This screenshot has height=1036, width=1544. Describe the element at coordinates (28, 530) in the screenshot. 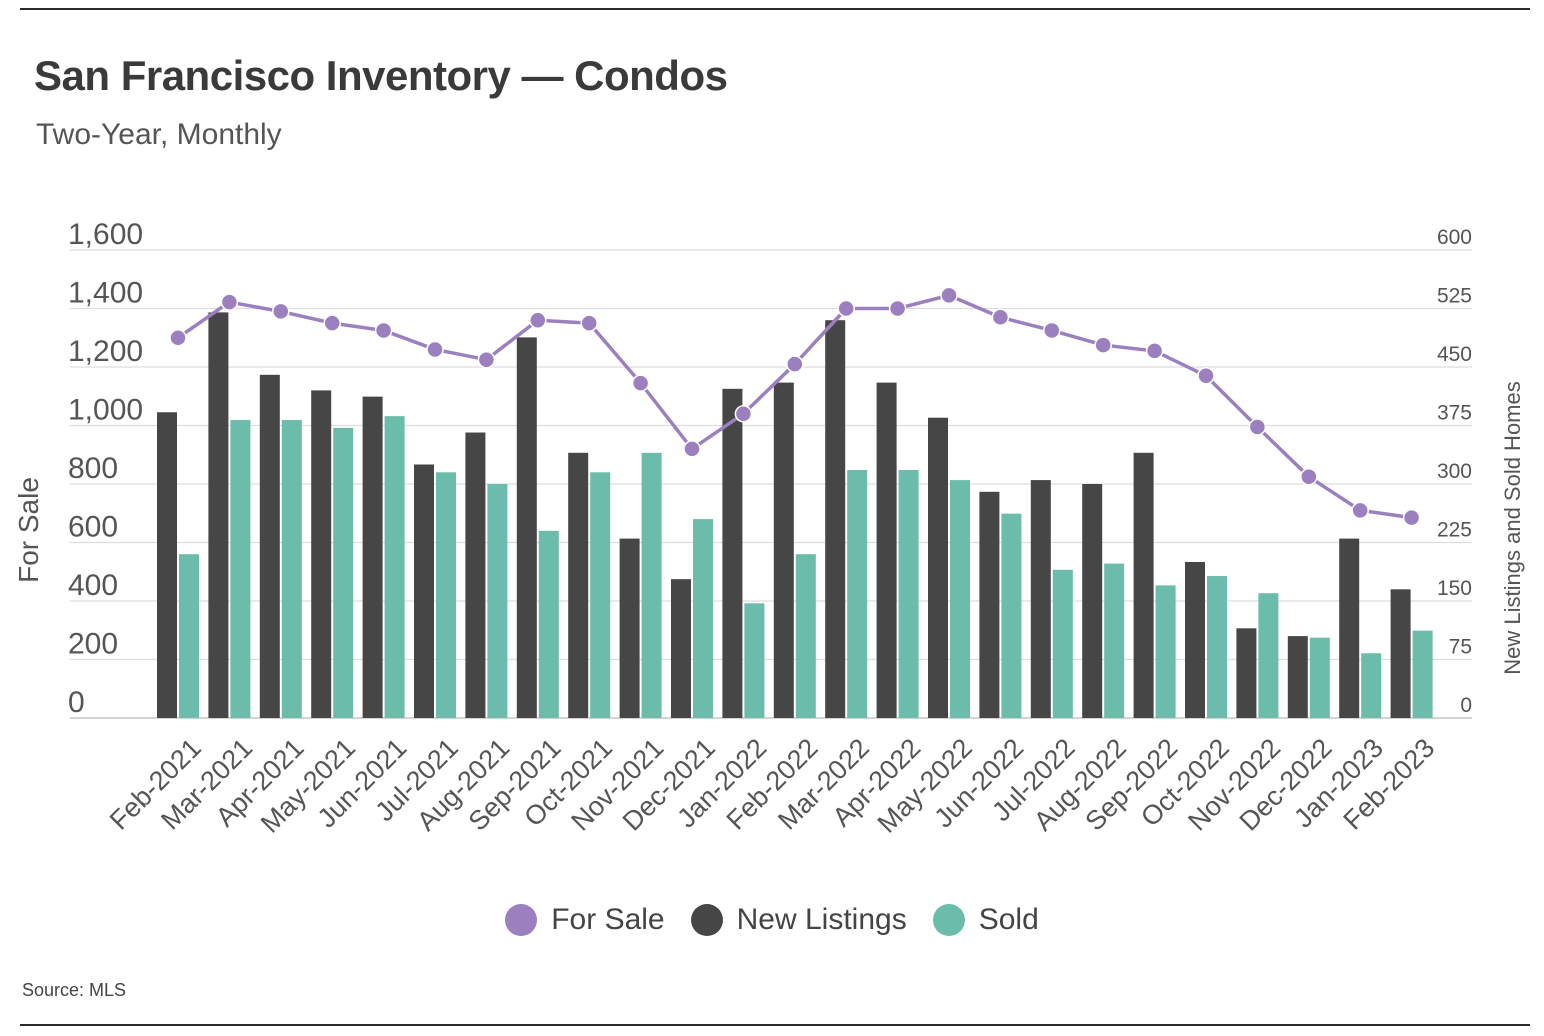

I see `y-axis-title-left: For Sale` at that location.